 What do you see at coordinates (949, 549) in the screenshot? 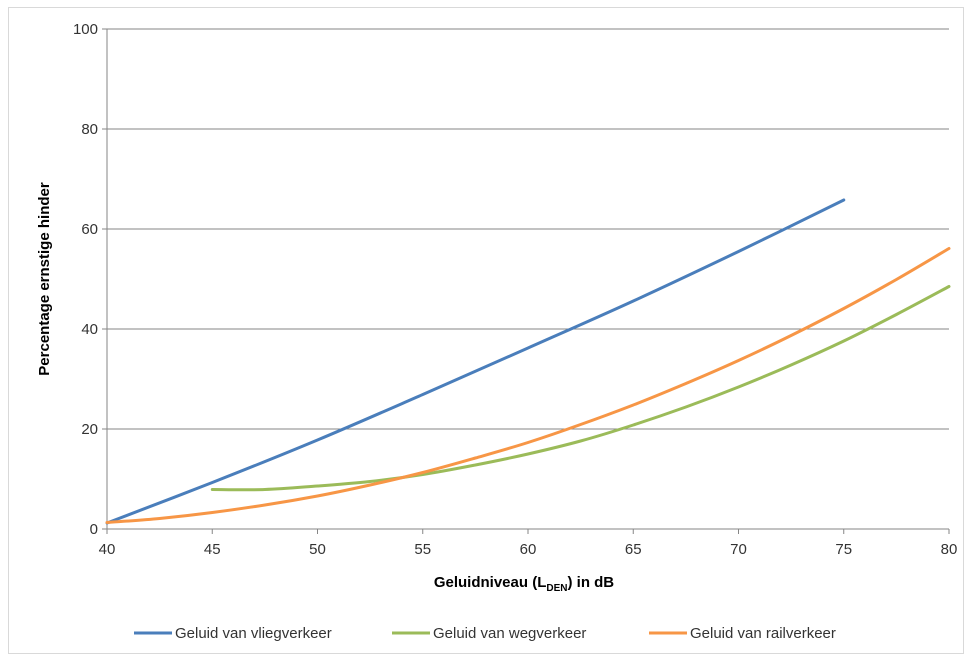
I see `x-tick-label-8: 80` at bounding box center [949, 549].